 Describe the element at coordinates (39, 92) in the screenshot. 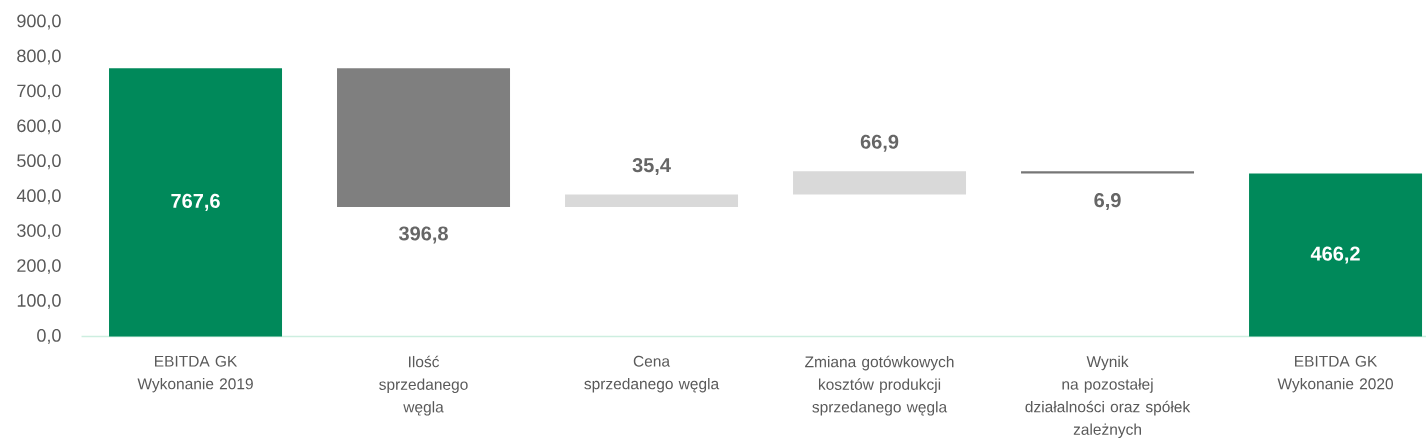

I see `y-tick-label: 700,0` at that location.